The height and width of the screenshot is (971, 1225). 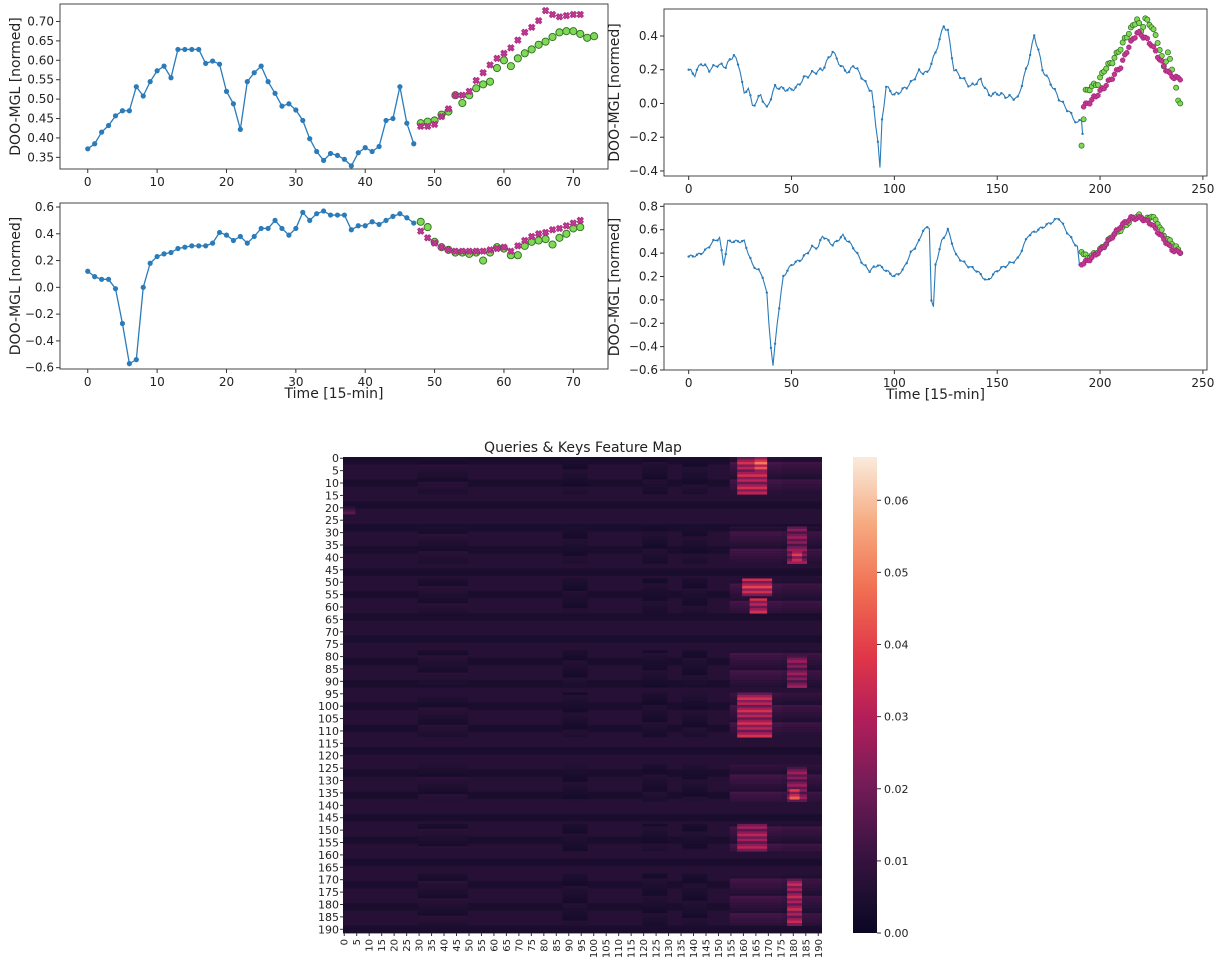 What do you see at coordinates (40, 80) in the screenshot?
I see `y-tick-label: 0.55` at bounding box center [40, 80].